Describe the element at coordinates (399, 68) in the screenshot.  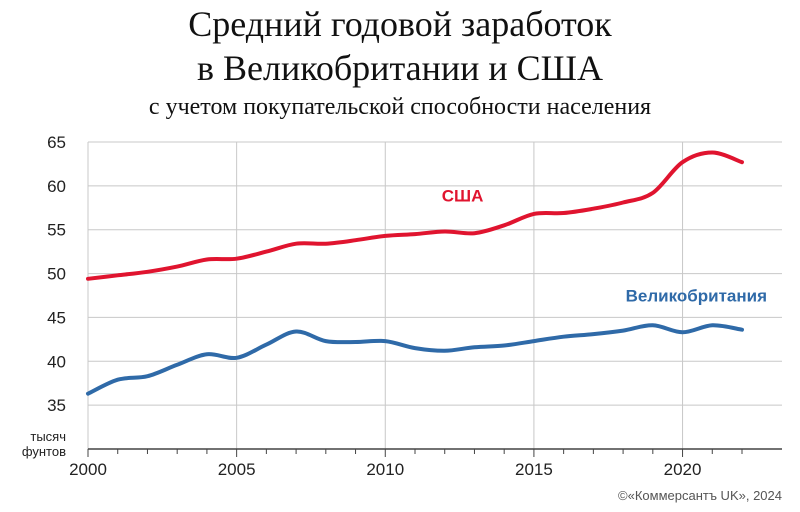
I see `chart-title-line2: в Великобритании и США` at that location.